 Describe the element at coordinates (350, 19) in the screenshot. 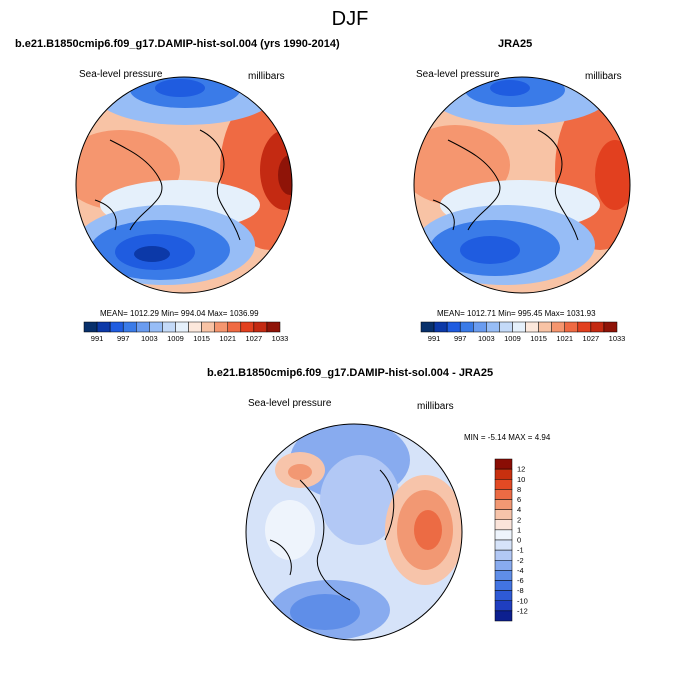

I see `page-title: DJF` at that location.